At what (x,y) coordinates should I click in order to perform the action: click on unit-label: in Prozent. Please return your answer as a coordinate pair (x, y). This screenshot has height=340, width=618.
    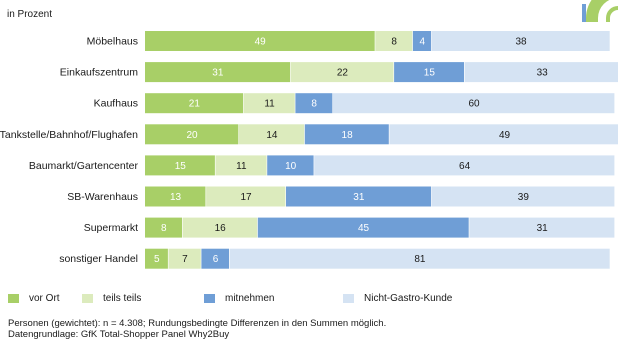
    Looking at the image, I should click on (30, 14).